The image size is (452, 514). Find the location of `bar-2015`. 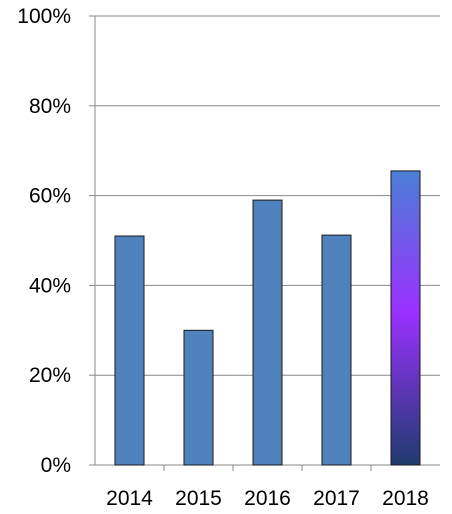

bar-2015 is located at coordinates (198, 397).